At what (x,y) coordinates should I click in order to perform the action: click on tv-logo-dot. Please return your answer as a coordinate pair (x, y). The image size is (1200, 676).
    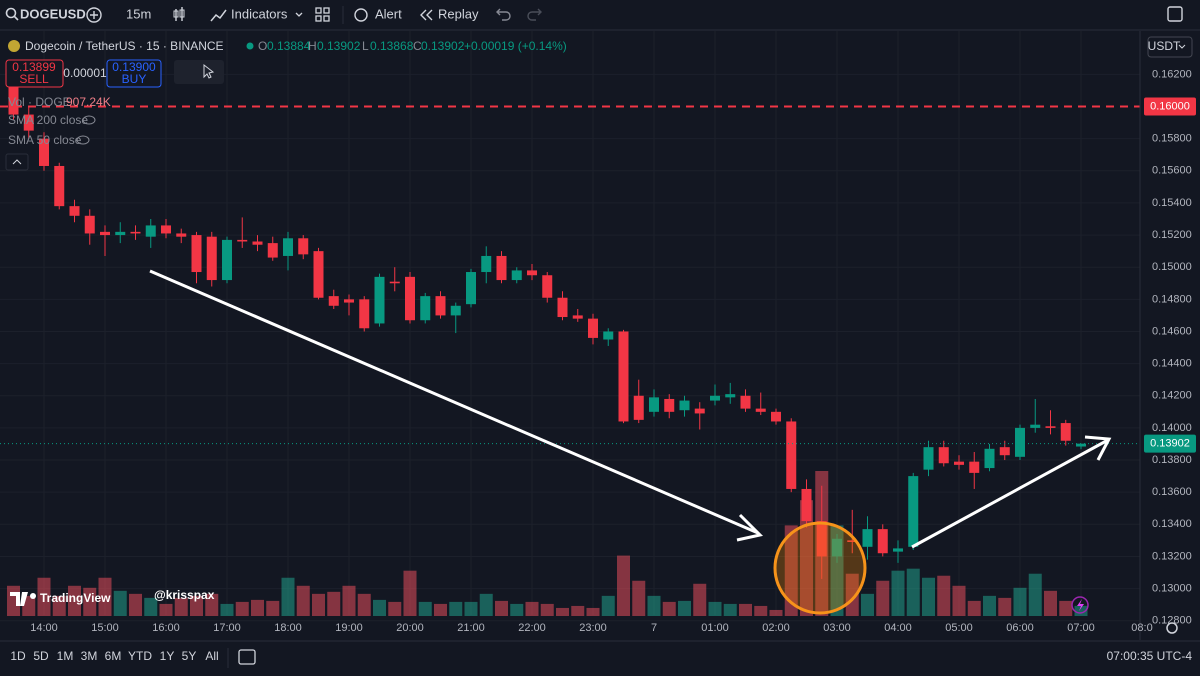
    Looking at the image, I should click on (33, 596).